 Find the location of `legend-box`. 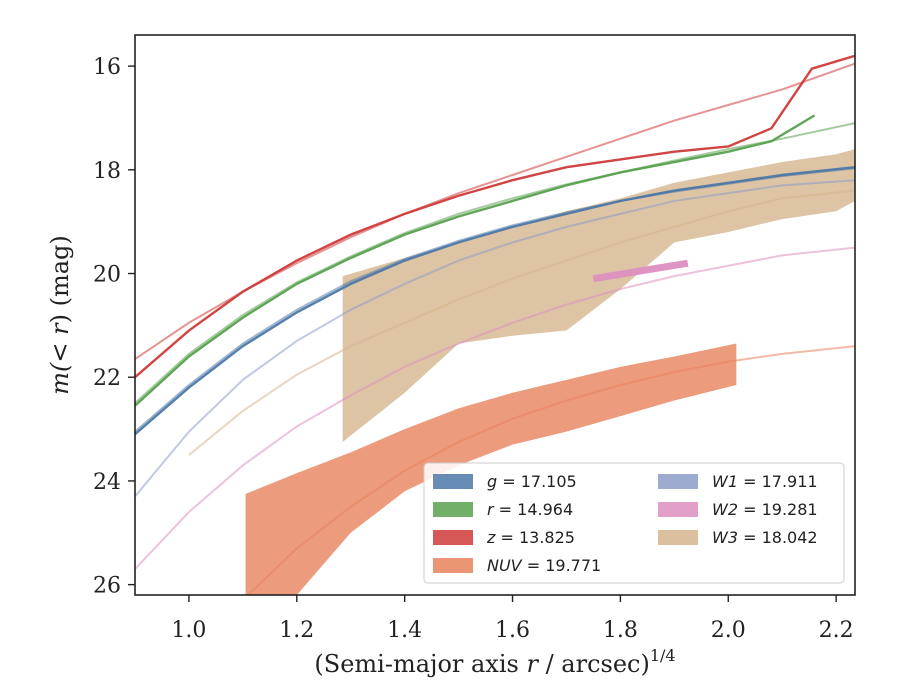

legend-box is located at coordinates (634, 523).